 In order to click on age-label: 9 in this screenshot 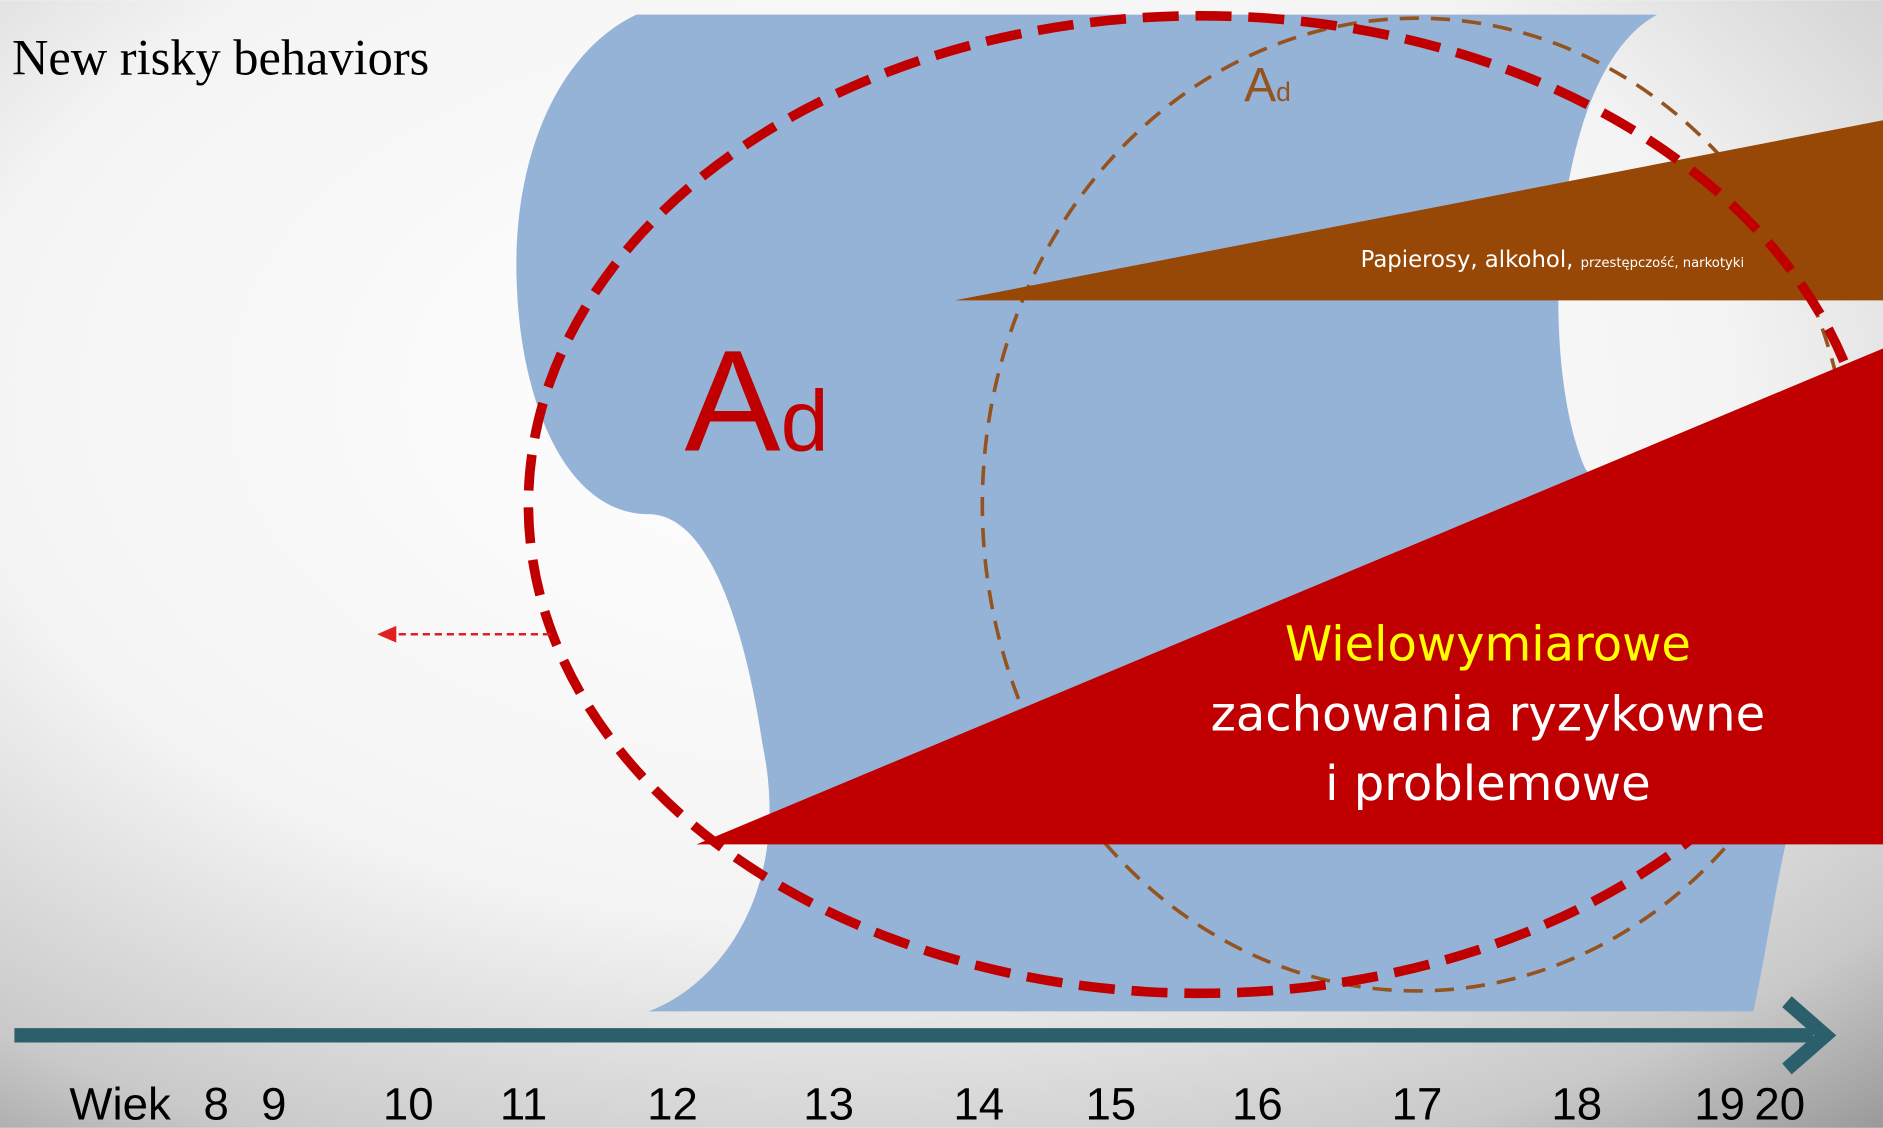, I will do `click(273, 1103)`.